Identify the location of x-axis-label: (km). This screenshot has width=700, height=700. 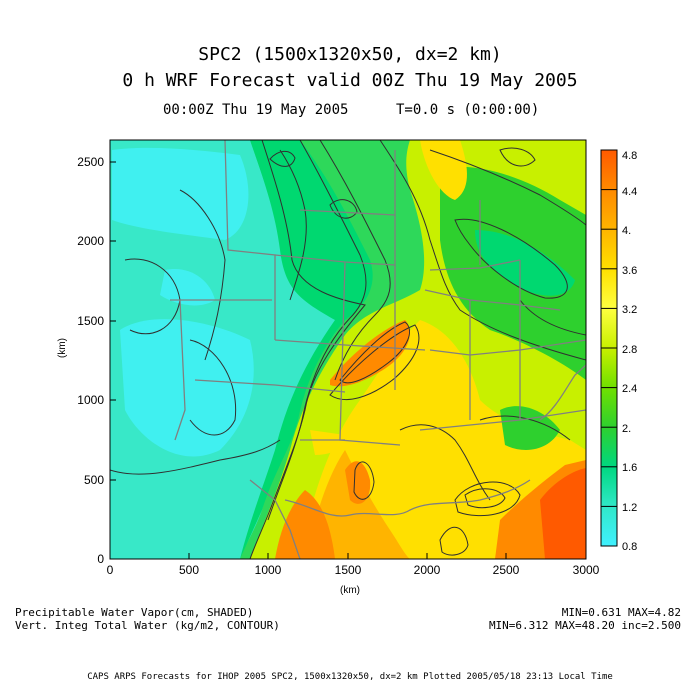
(350, 590).